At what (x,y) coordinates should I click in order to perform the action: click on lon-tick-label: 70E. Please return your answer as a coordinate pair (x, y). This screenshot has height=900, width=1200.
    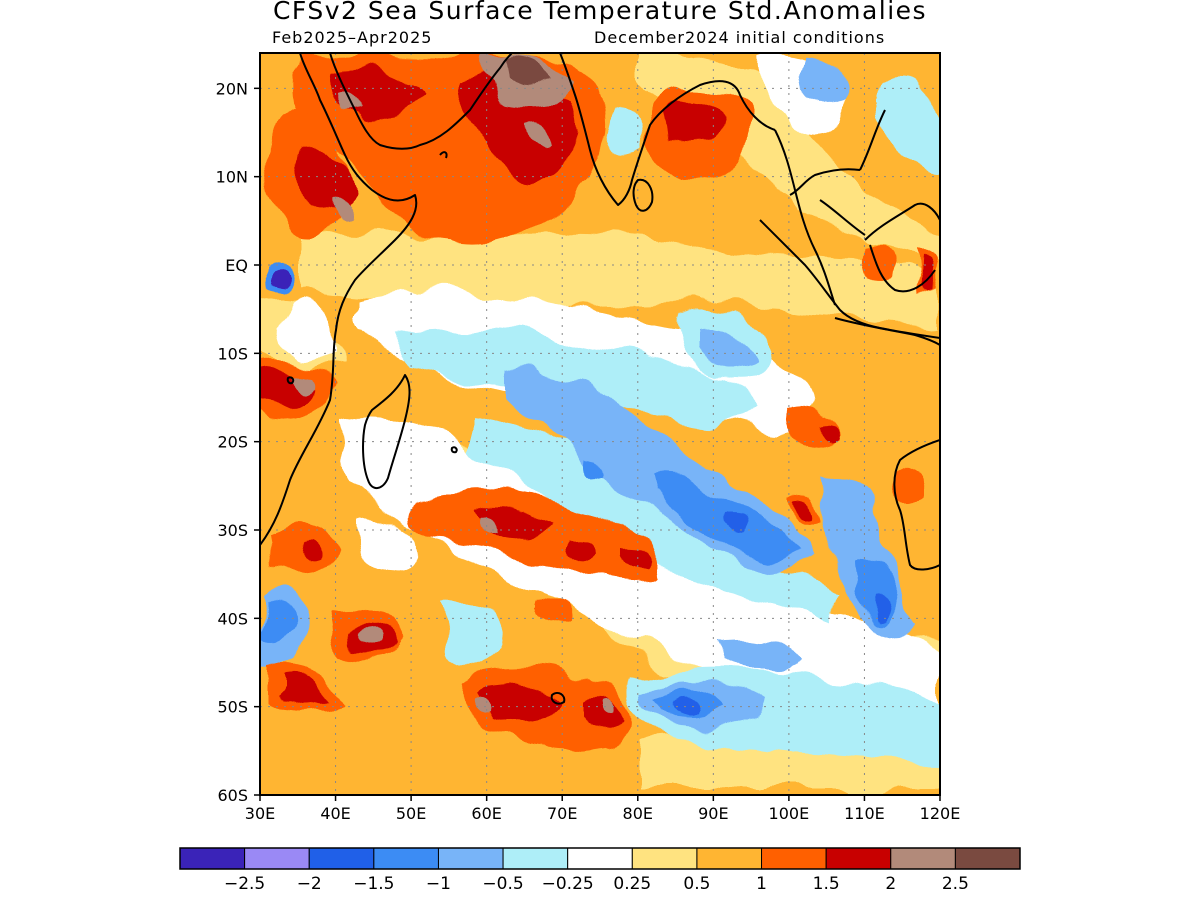
    Looking at the image, I should click on (562, 813).